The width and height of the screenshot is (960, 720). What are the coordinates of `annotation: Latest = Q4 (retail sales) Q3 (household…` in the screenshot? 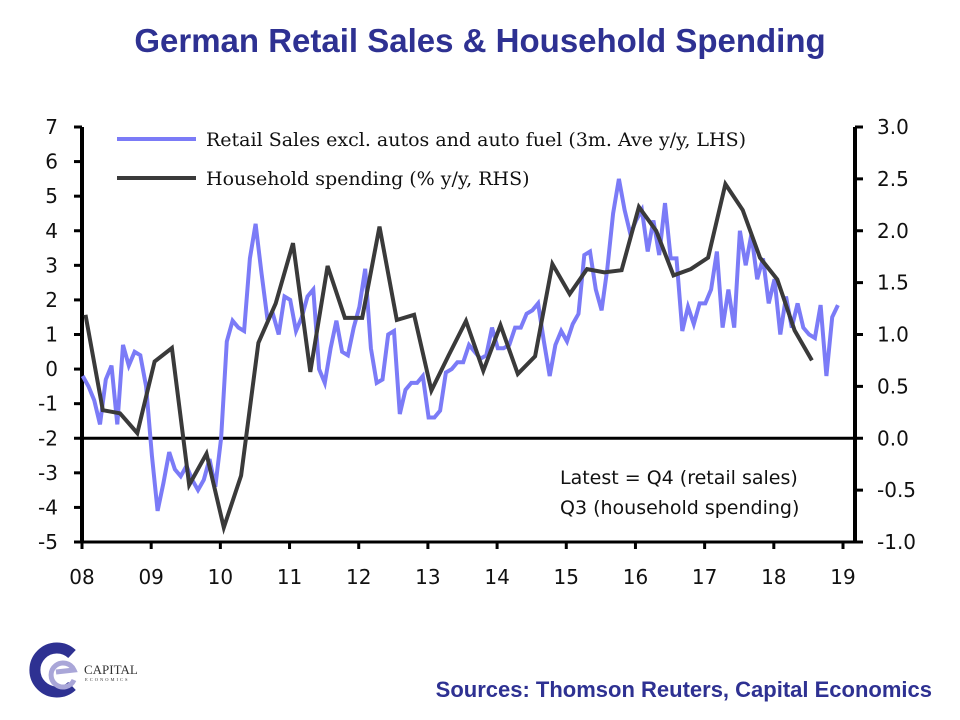 It's located at (679, 493).